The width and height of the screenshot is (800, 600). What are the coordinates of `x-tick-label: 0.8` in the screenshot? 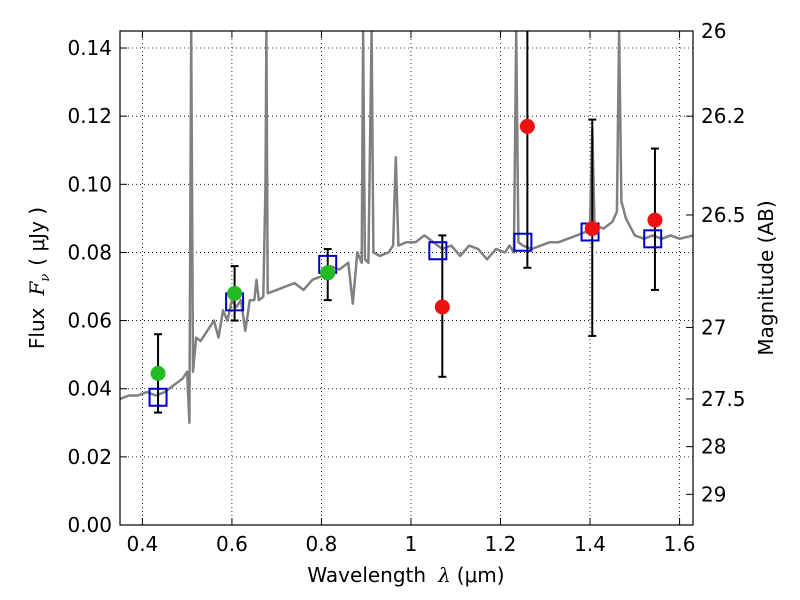 It's located at (322, 544).